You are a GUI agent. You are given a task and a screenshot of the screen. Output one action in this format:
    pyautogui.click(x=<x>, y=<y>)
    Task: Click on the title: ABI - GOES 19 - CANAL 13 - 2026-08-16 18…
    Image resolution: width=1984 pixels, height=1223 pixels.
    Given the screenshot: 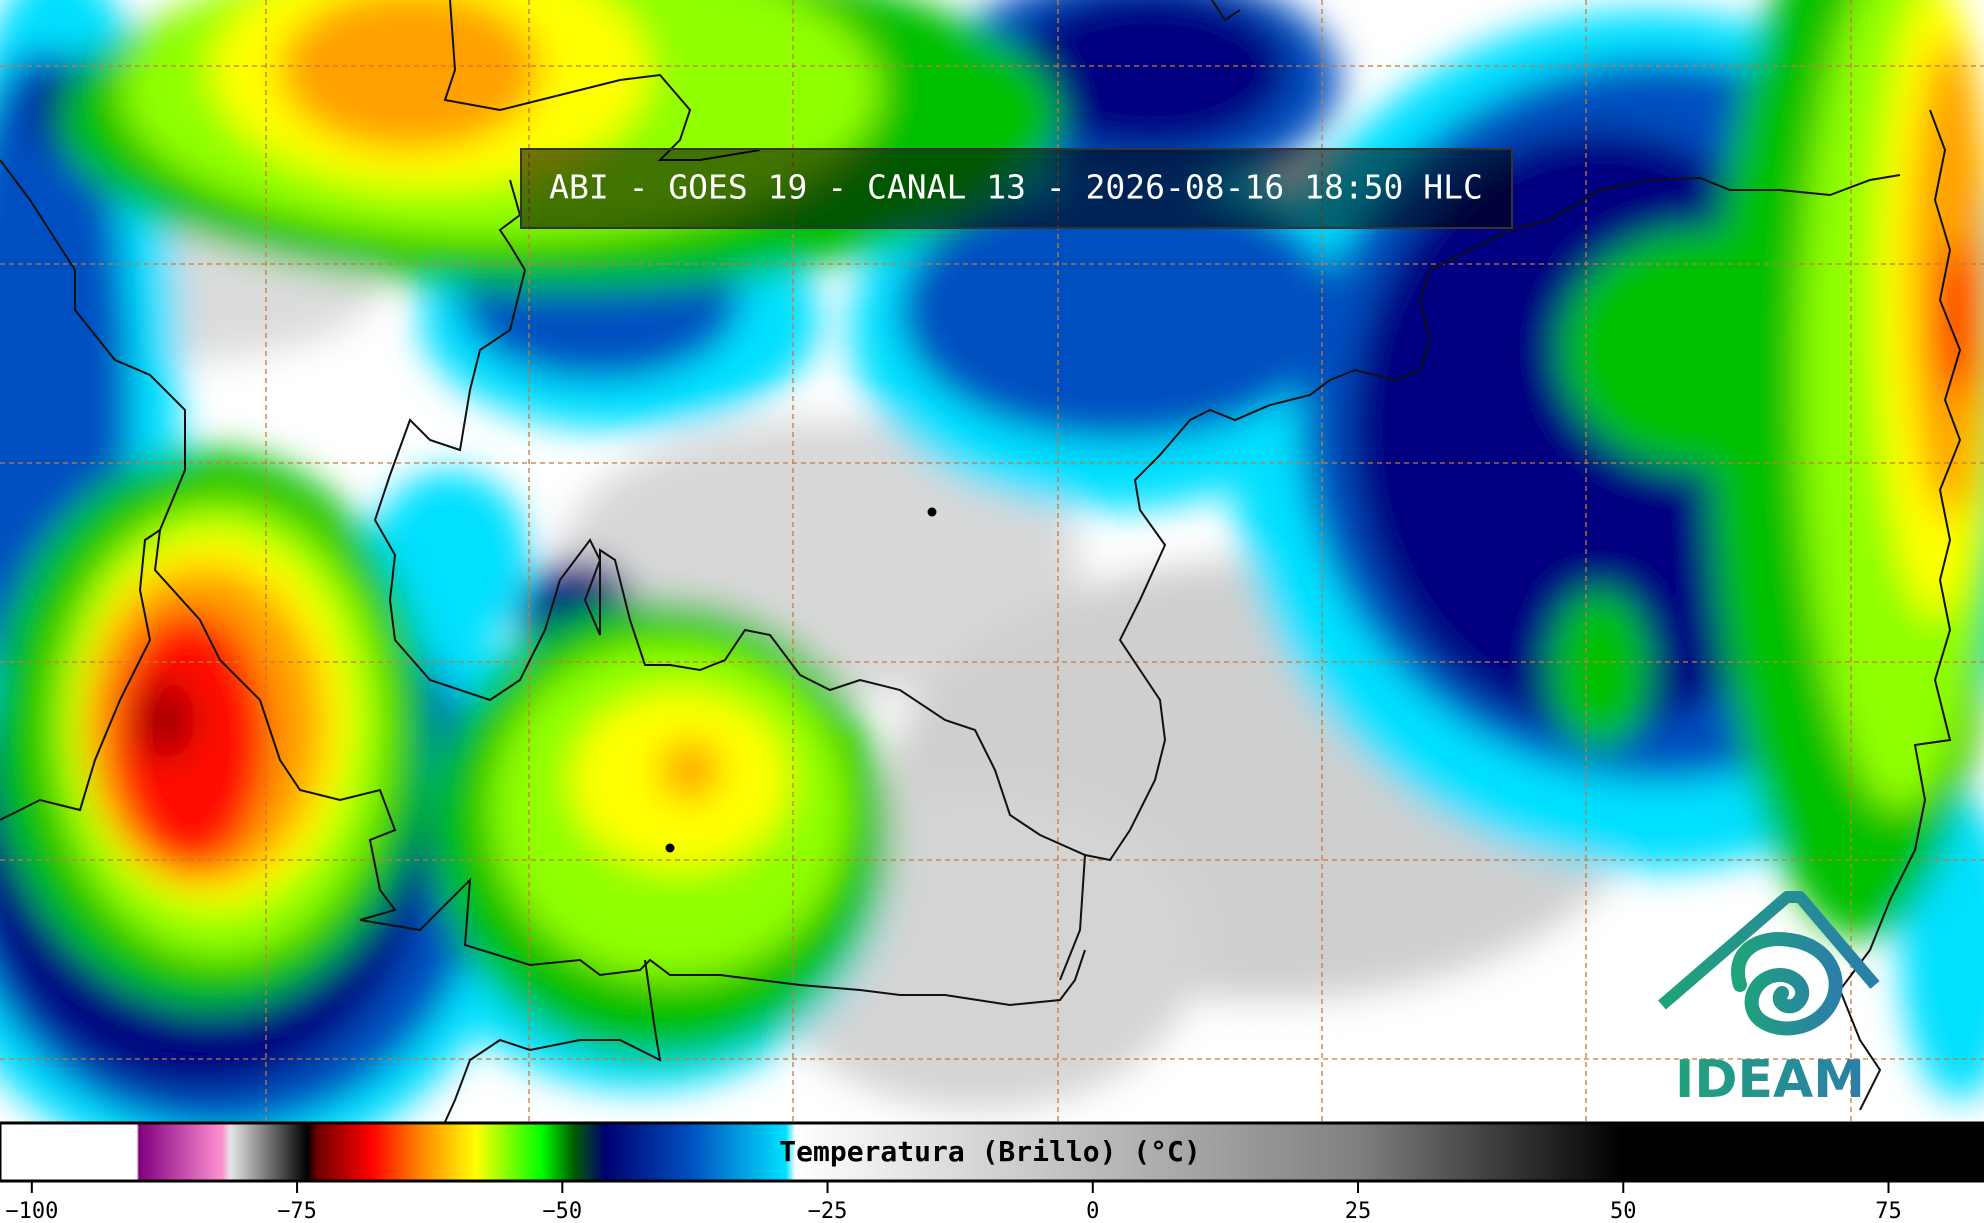 What is the action you would take?
    pyautogui.click(x=1016, y=187)
    